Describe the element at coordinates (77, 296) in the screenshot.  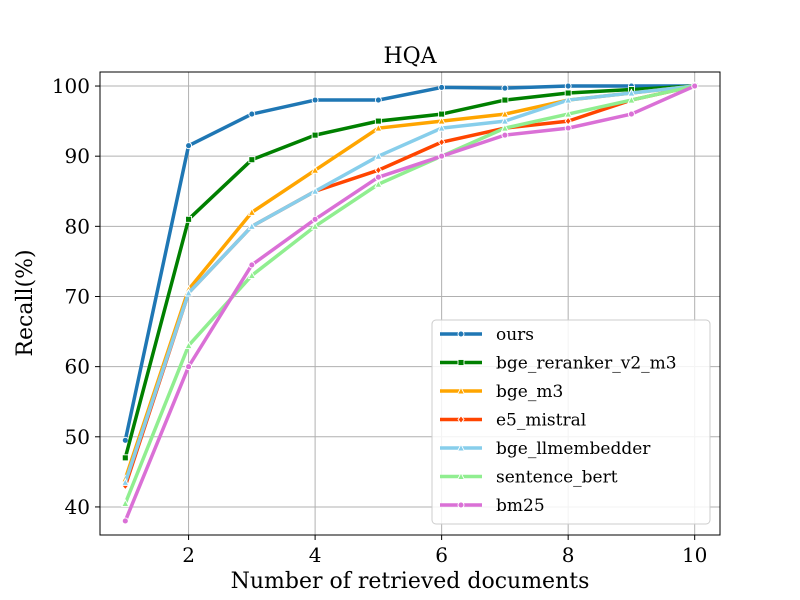
I see `y-tick-label: 70` at that location.